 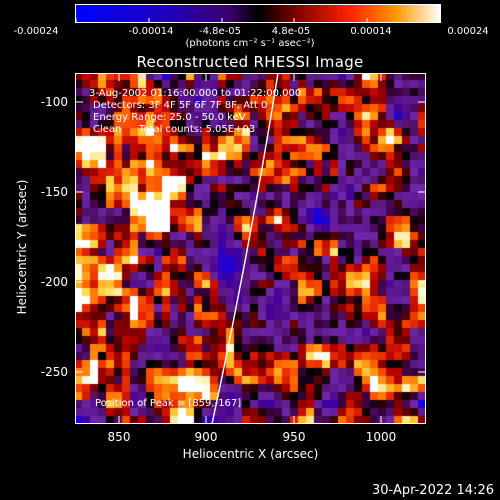 What do you see at coordinates (245, 248) in the screenshot?
I see `solar-limb-line` at bounding box center [245, 248].